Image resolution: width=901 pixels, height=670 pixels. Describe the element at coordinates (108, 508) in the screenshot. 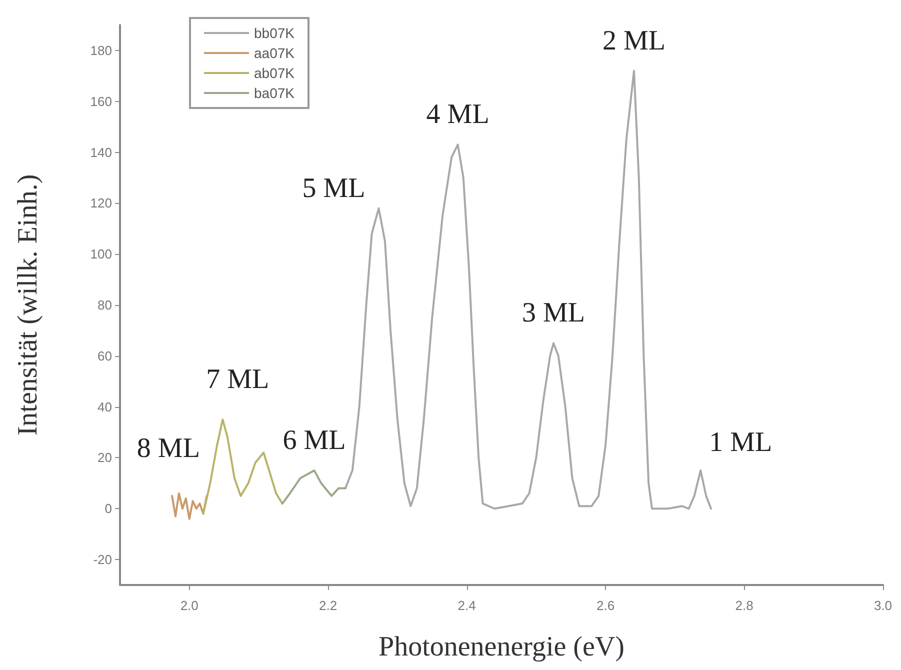

I see `y-tick-label: 0` at that location.